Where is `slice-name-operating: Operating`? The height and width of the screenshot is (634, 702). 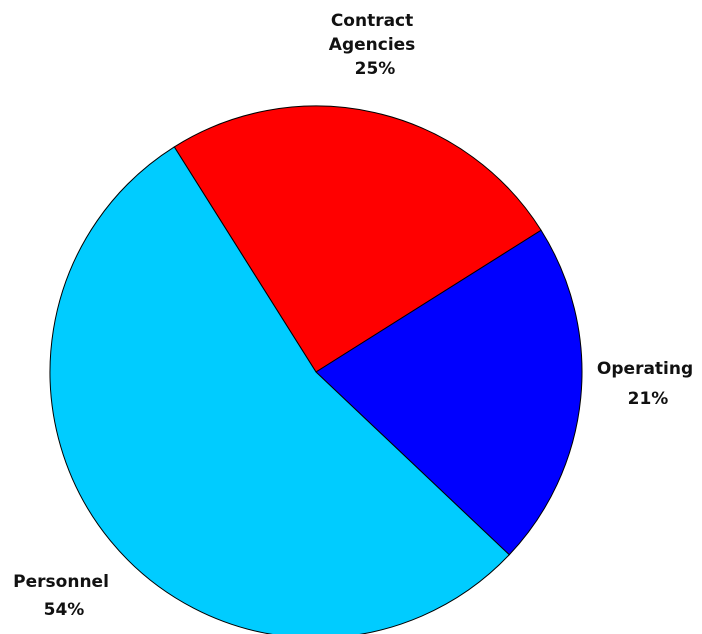 slice-name-operating: Operating is located at coordinates (645, 369).